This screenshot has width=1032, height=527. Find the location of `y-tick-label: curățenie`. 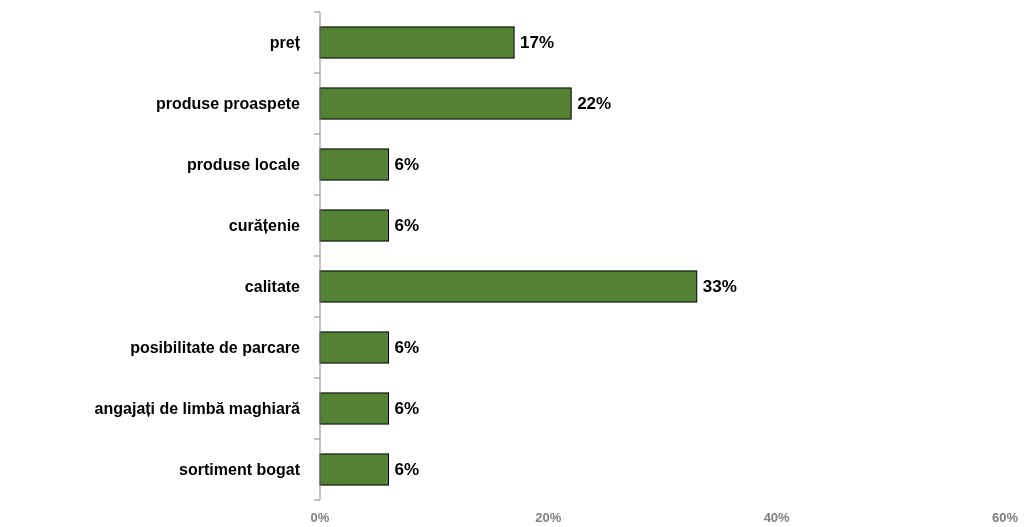

y-tick-label: curățenie is located at coordinates (264, 226).